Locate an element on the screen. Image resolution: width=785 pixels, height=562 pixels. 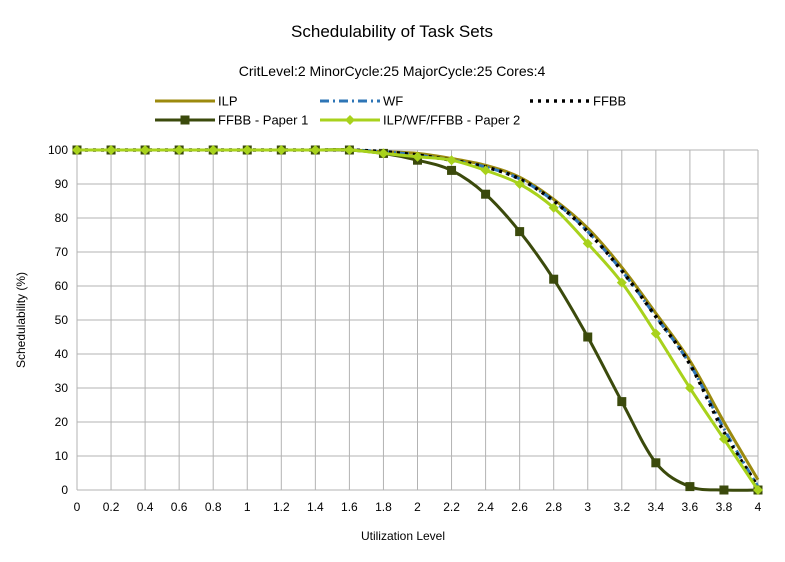
x-tick-label: 3.2 is located at coordinates (621, 507).